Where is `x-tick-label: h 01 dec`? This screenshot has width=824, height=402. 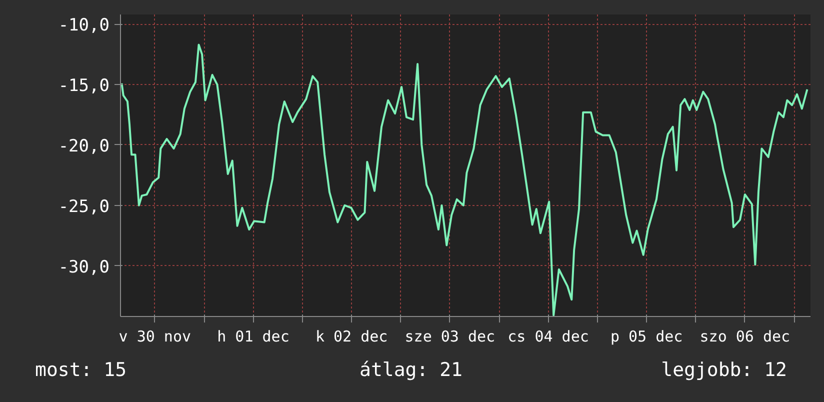
x-tick-label: h 01 dec is located at coordinates (253, 337).